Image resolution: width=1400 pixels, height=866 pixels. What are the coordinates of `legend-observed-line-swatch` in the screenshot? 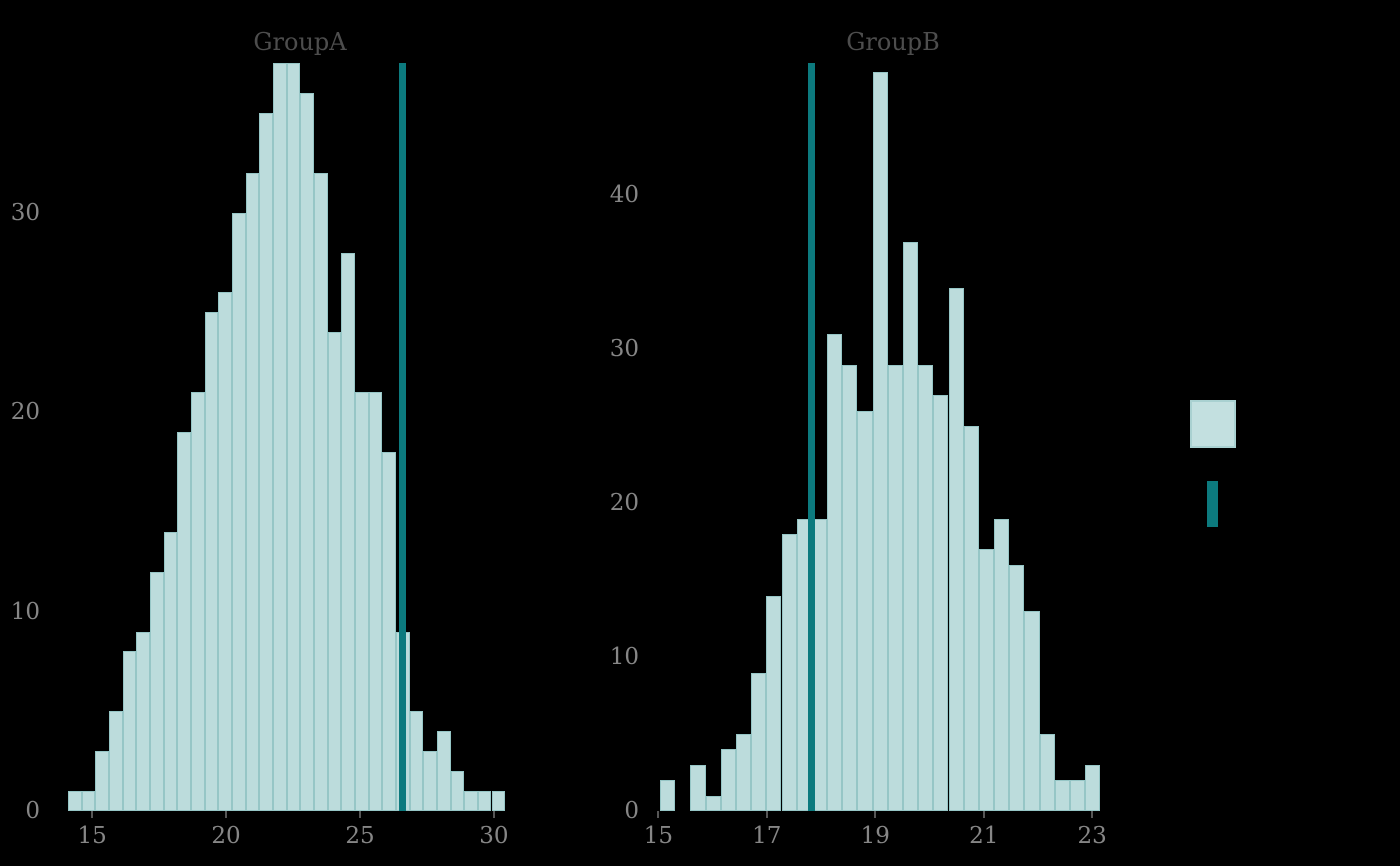 It's located at (1212, 504).